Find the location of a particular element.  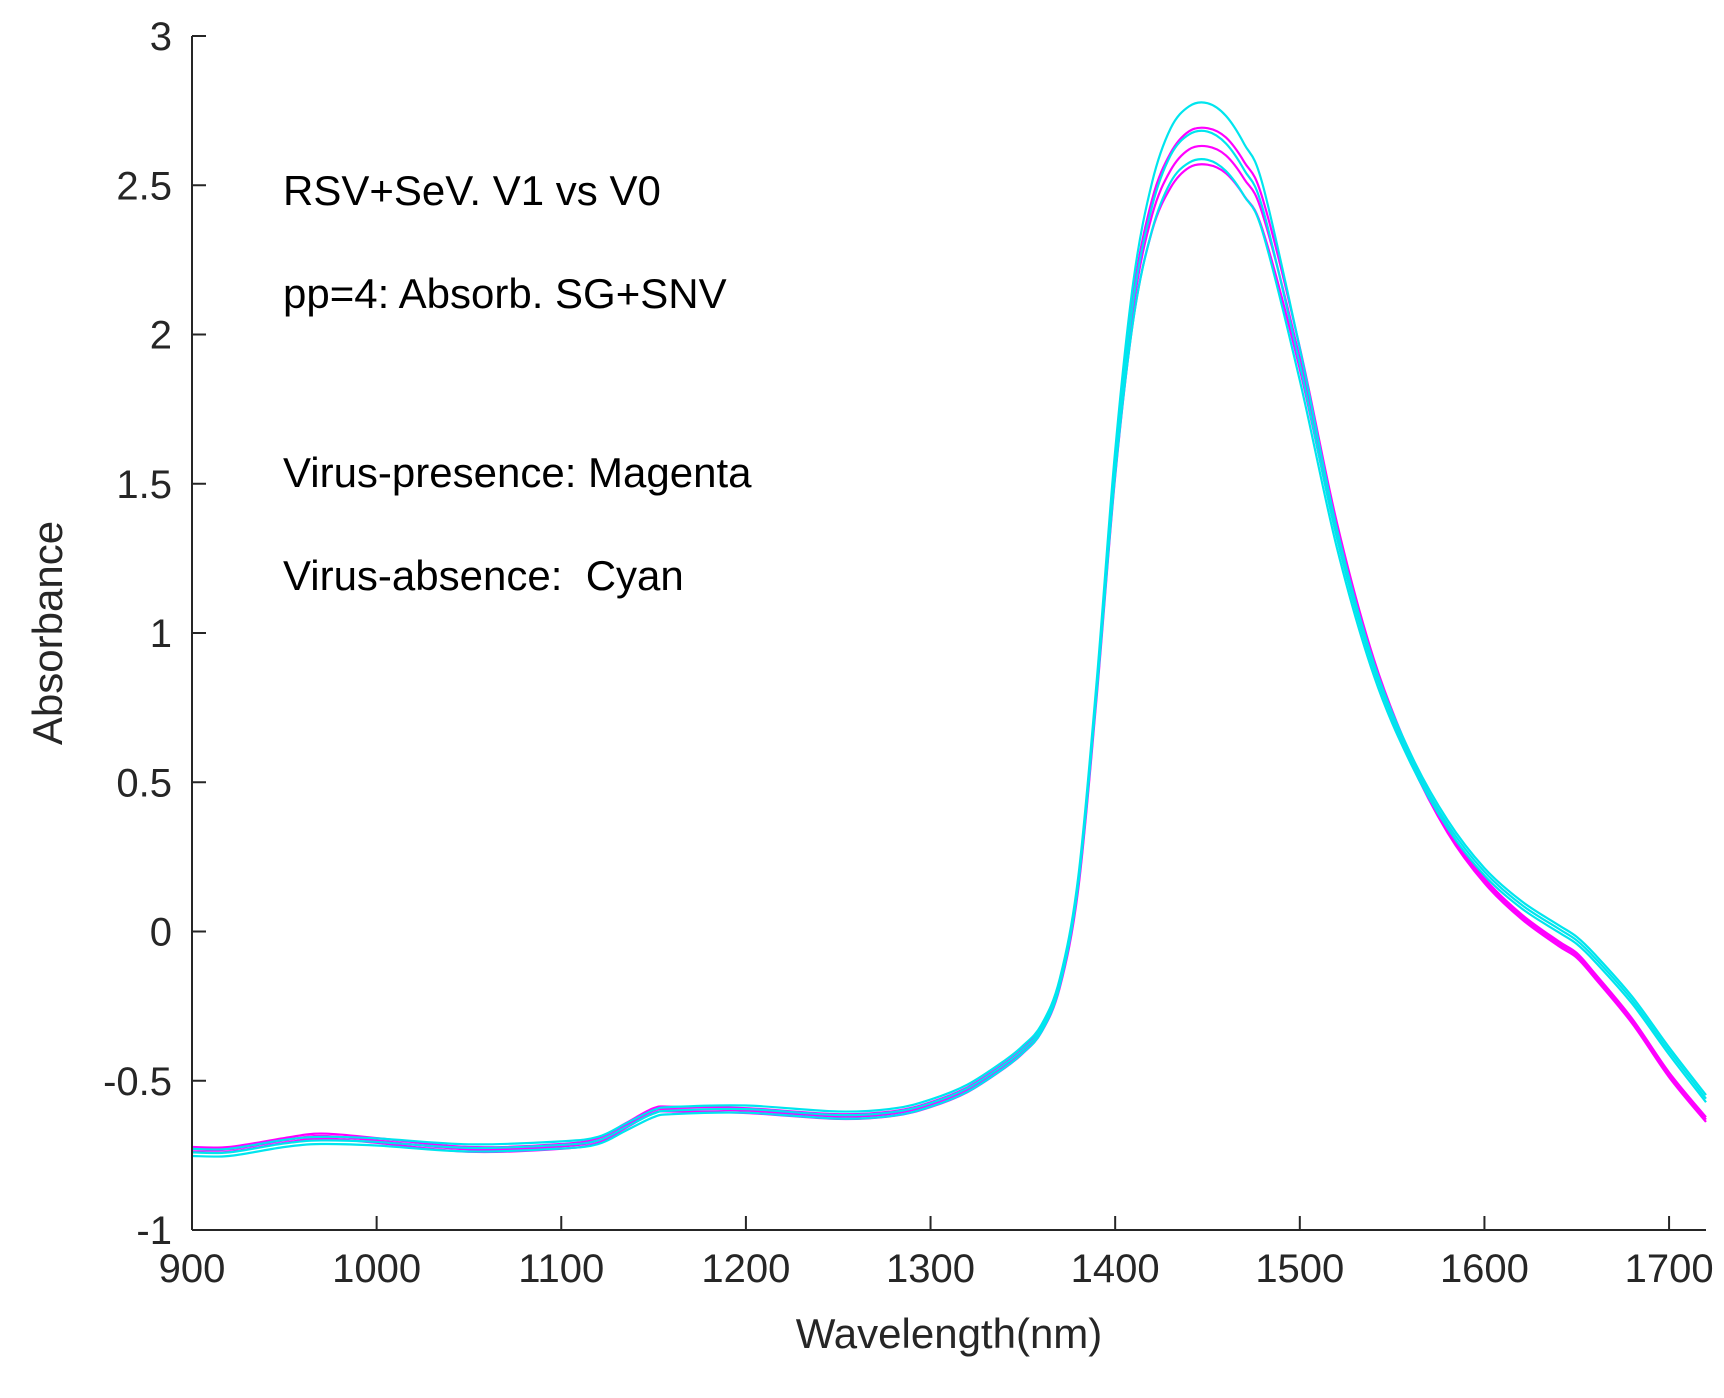

x-tick-label: 1600 is located at coordinates (1484, 1269).